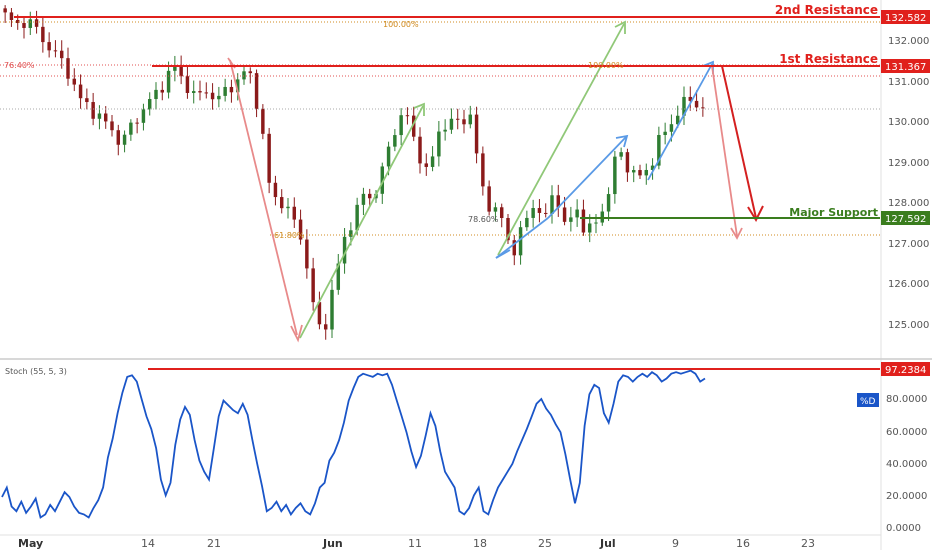 This screenshot has height=554, width=932. I want to click on x-tick-16: 16, so click(743, 543).